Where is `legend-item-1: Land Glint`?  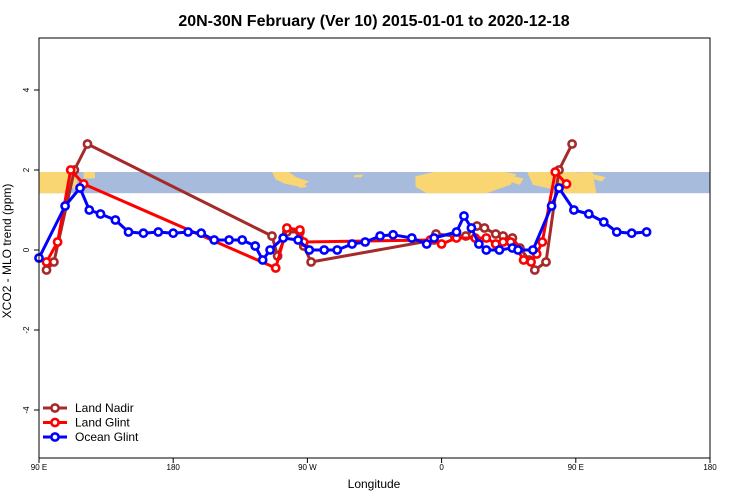 legend-item-1: Land Glint is located at coordinates (86, 423).